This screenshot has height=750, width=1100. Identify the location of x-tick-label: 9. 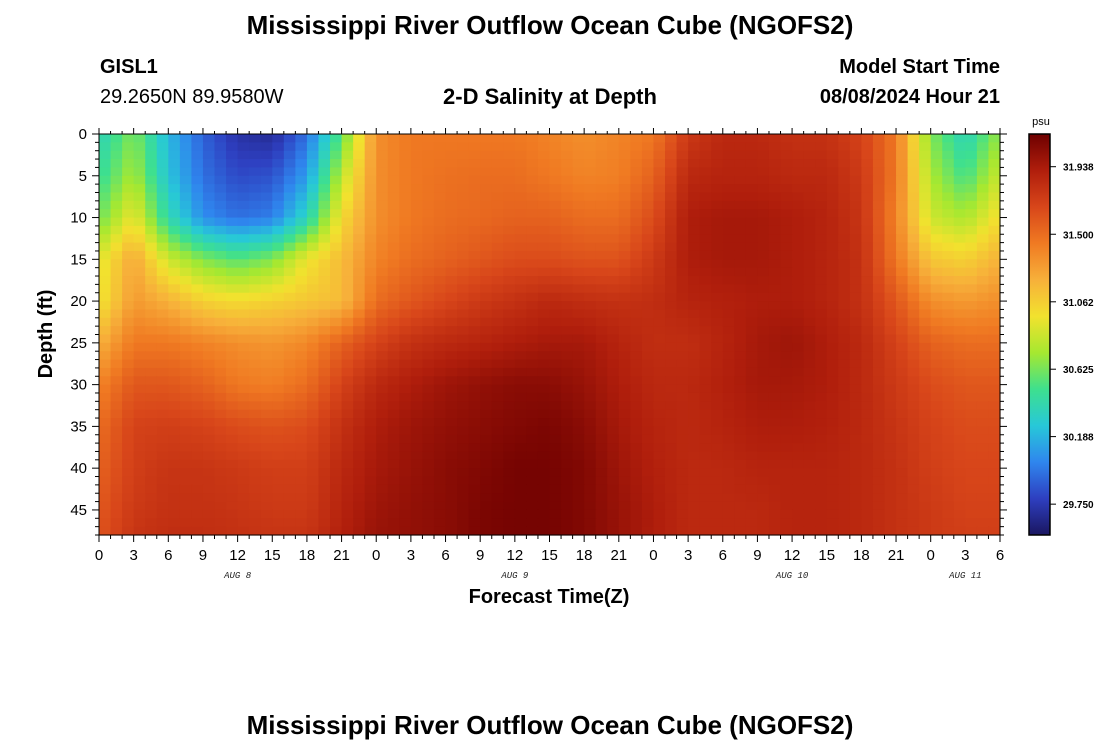
(757, 555).